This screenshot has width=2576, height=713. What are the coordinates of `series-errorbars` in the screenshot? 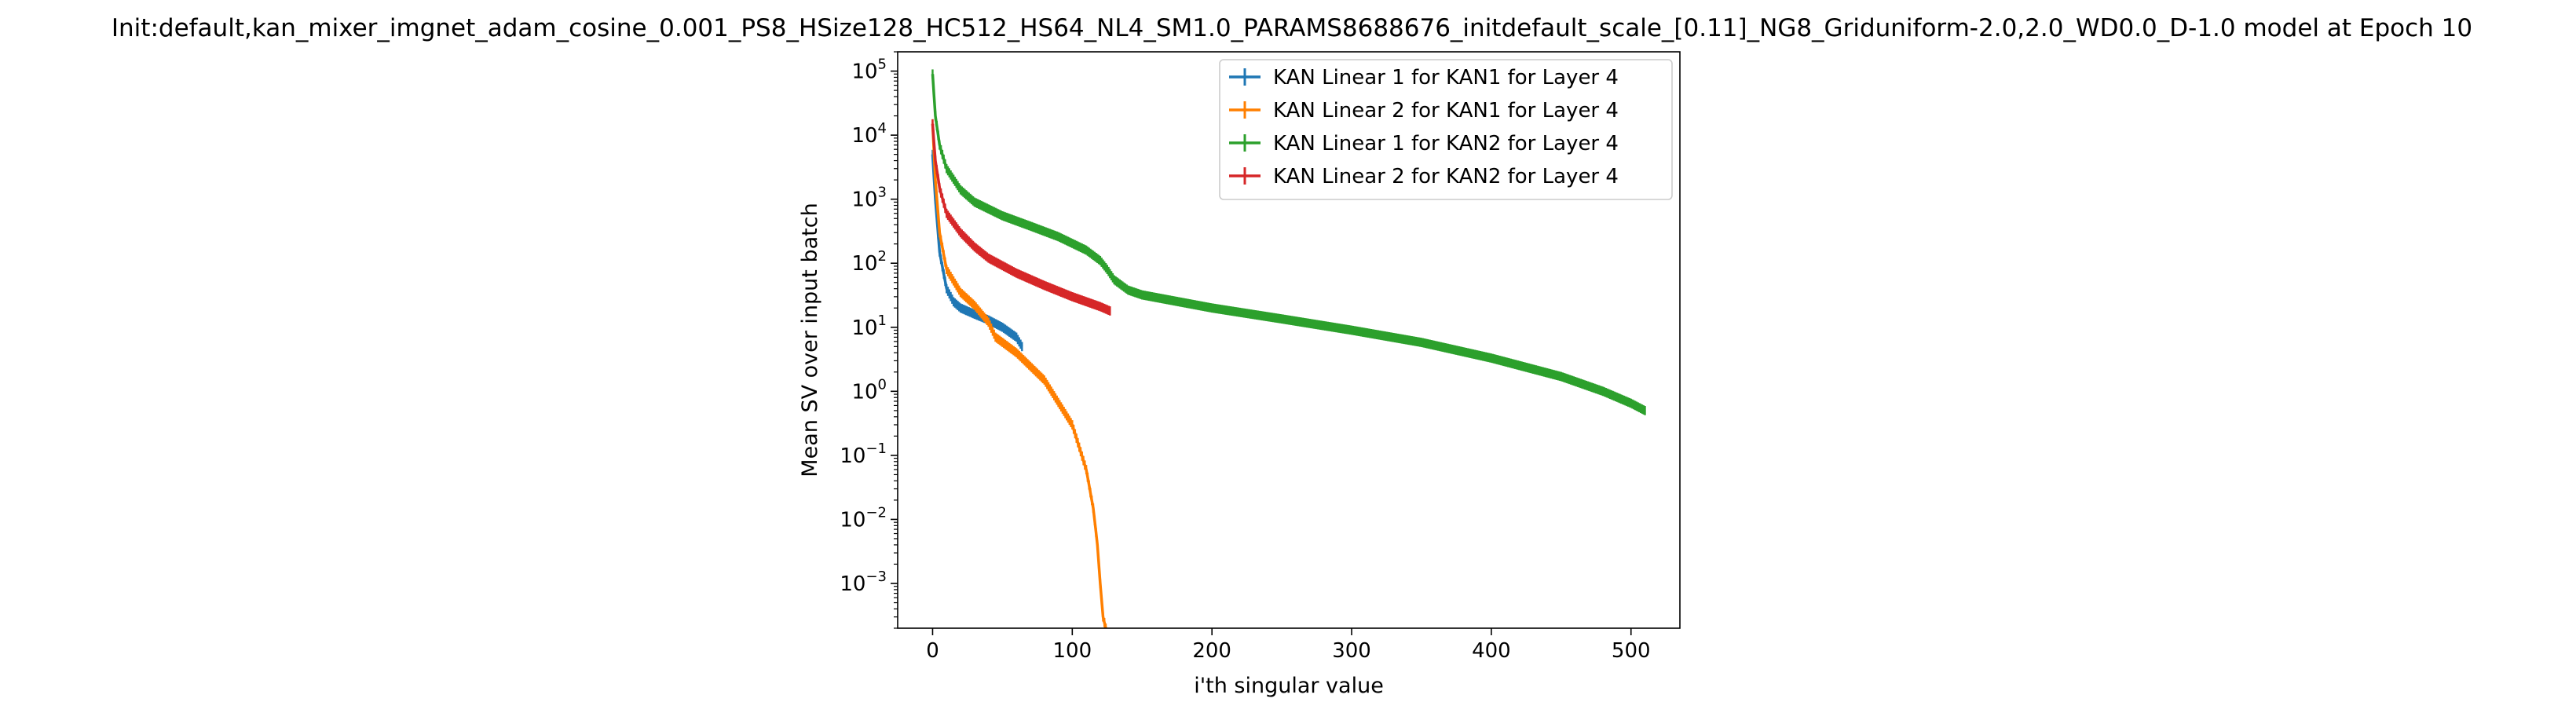 It's located at (1019, 374).